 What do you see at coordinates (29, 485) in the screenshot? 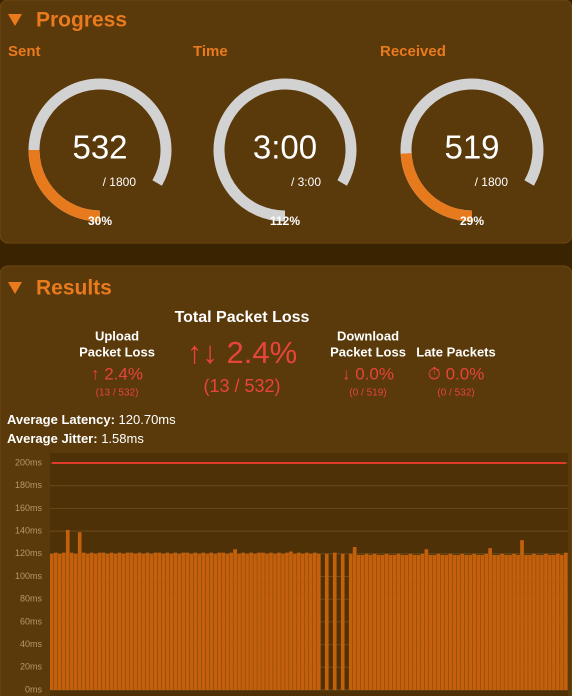
I see `y-tick-label: 180ms` at bounding box center [29, 485].